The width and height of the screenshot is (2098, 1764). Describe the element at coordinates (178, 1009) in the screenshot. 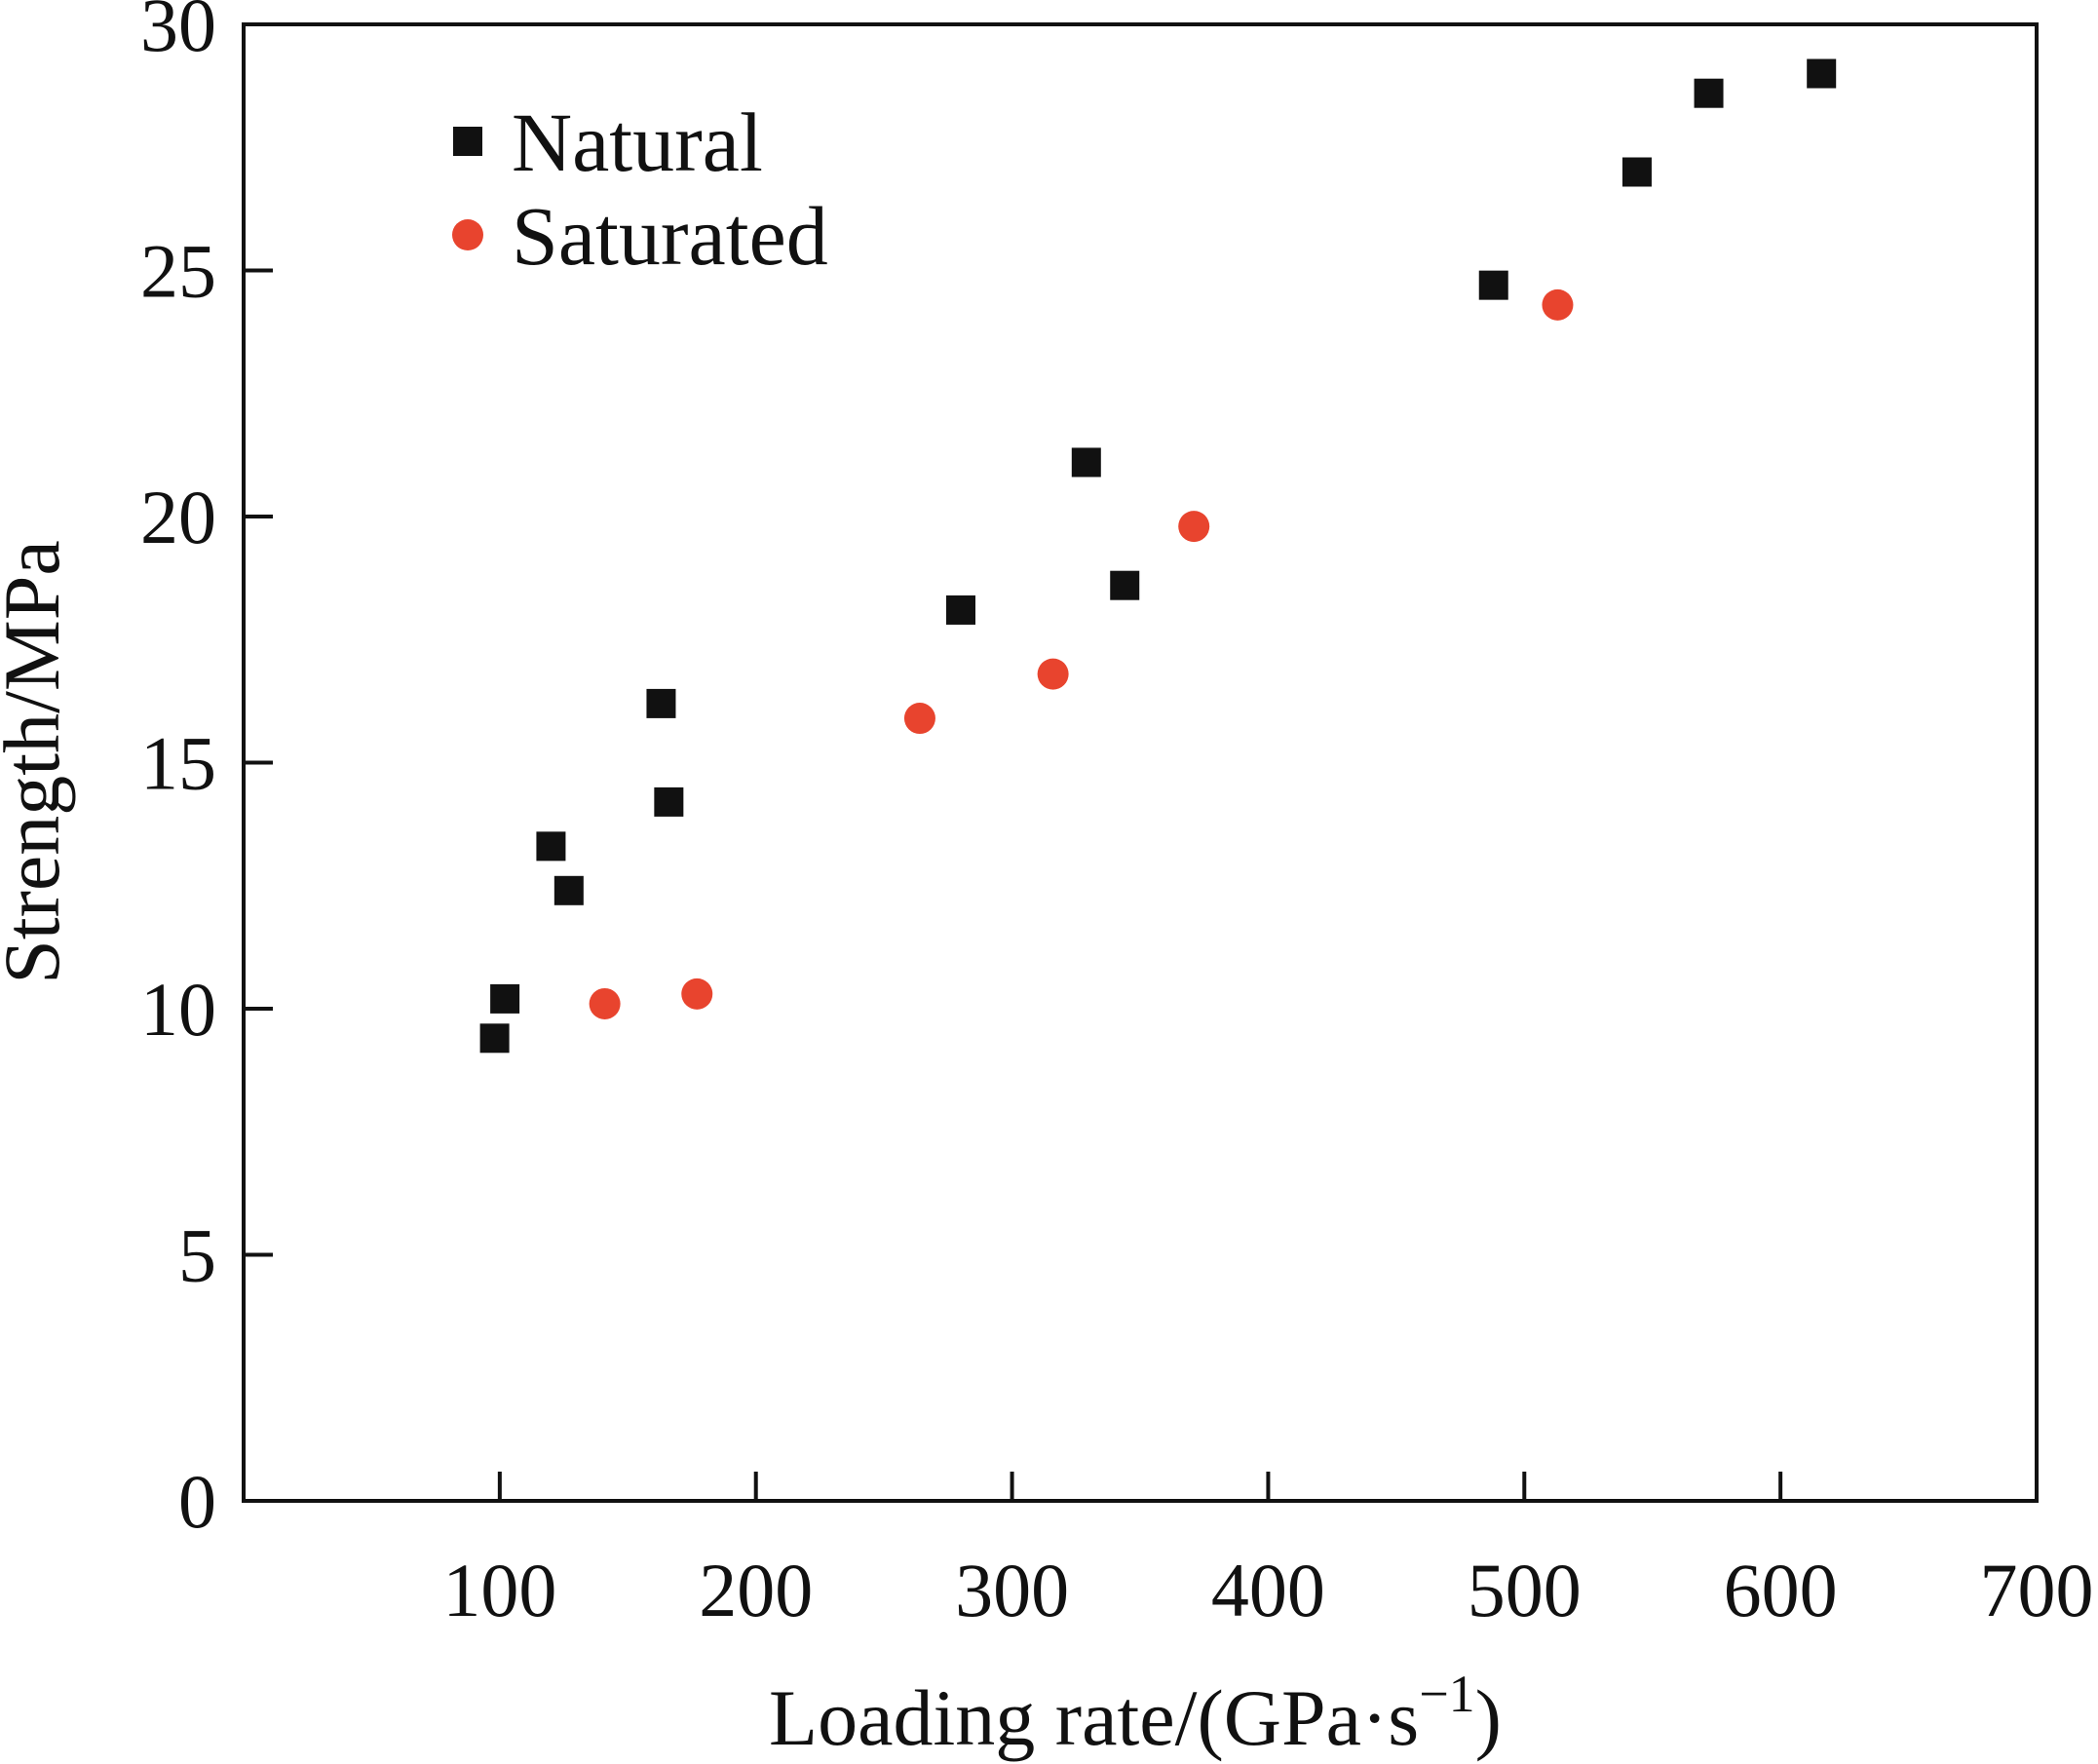

I see `y-tick-label: 10` at that location.